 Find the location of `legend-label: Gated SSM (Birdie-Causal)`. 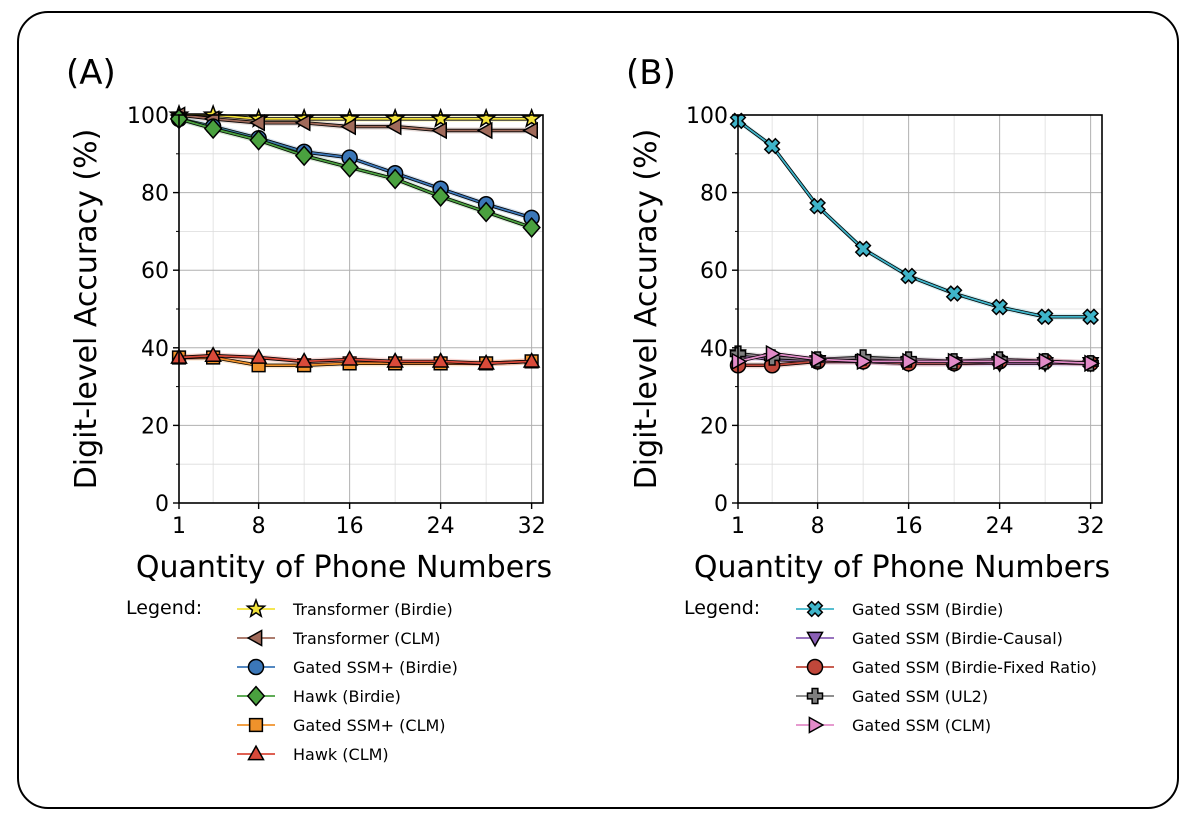

legend-label: Gated SSM (Birdie-Causal) is located at coordinates (957, 638).